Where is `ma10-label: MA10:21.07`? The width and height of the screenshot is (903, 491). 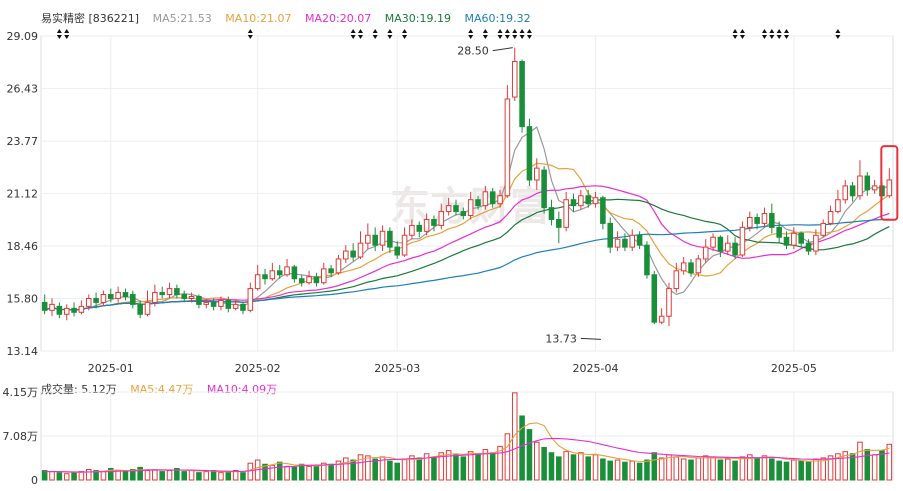 ma10-label: MA10:21.07 is located at coordinates (258, 18).